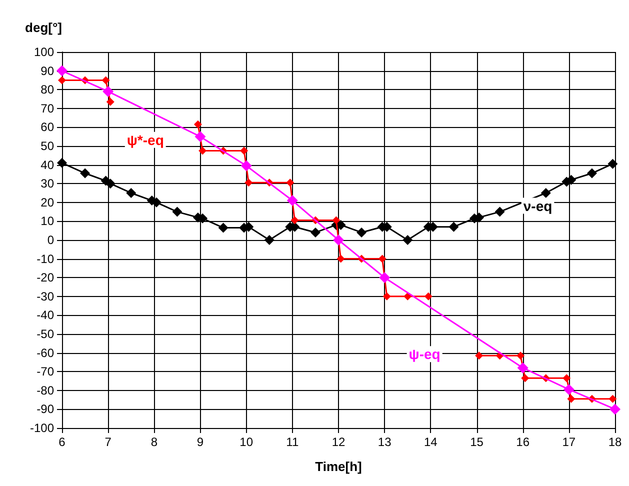  I want to click on x-tick-label: 12, so click(339, 442).